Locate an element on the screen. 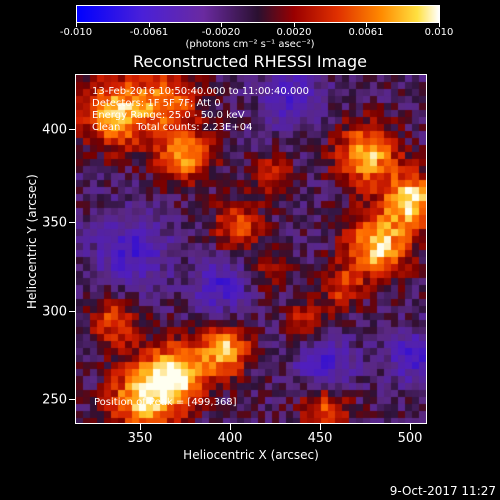 The height and width of the screenshot is (500, 500). x-tick-label: 350 is located at coordinates (140, 438).